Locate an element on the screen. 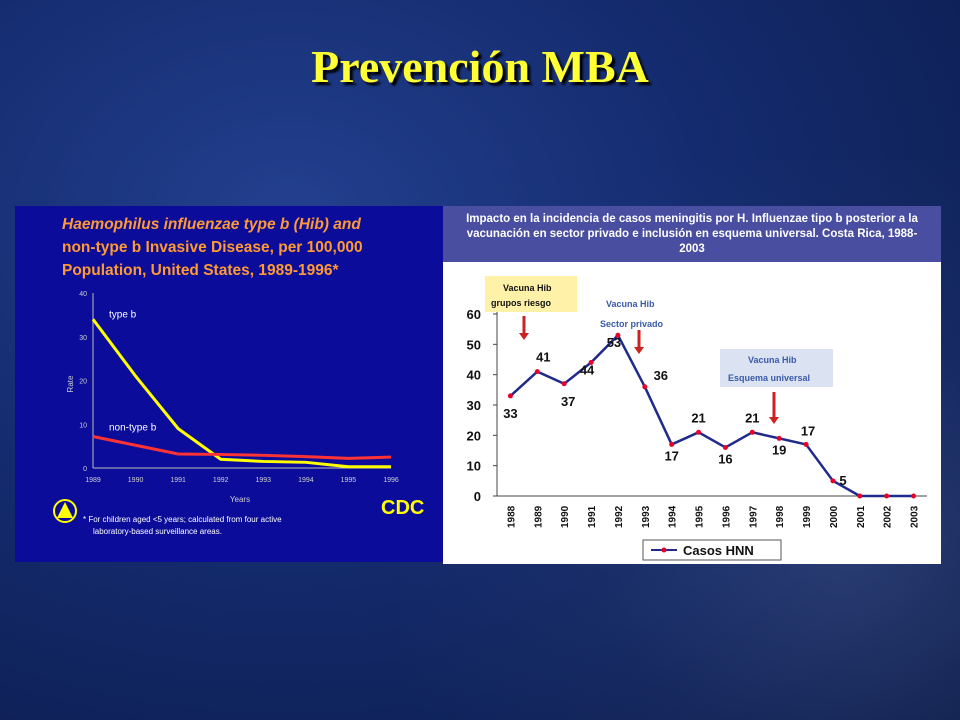 This screenshot has height=720, width=960. right-x-tick-label: 1992 is located at coordinates (619, 516).